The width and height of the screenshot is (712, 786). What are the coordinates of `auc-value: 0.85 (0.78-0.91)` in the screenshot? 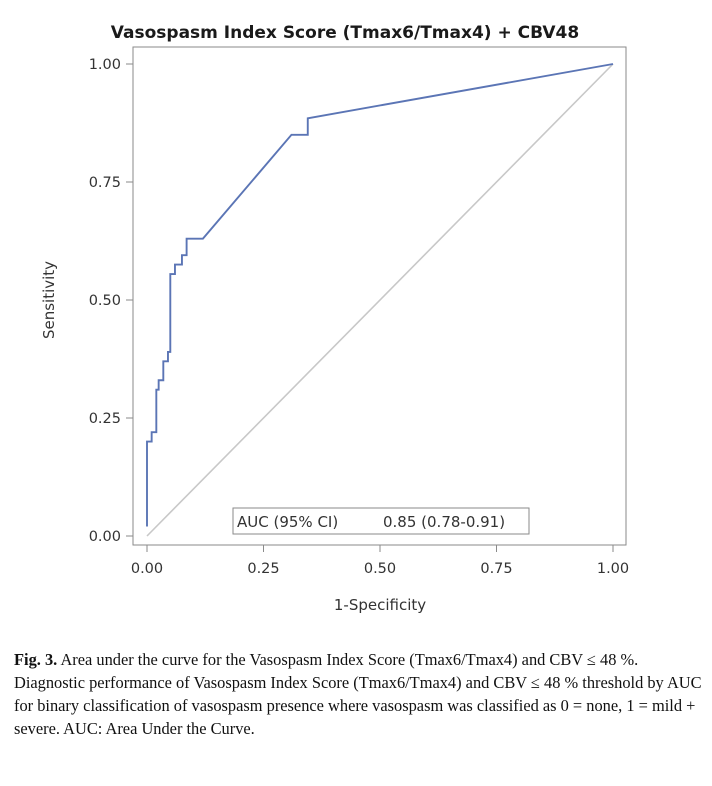 It's located at (444, 522).